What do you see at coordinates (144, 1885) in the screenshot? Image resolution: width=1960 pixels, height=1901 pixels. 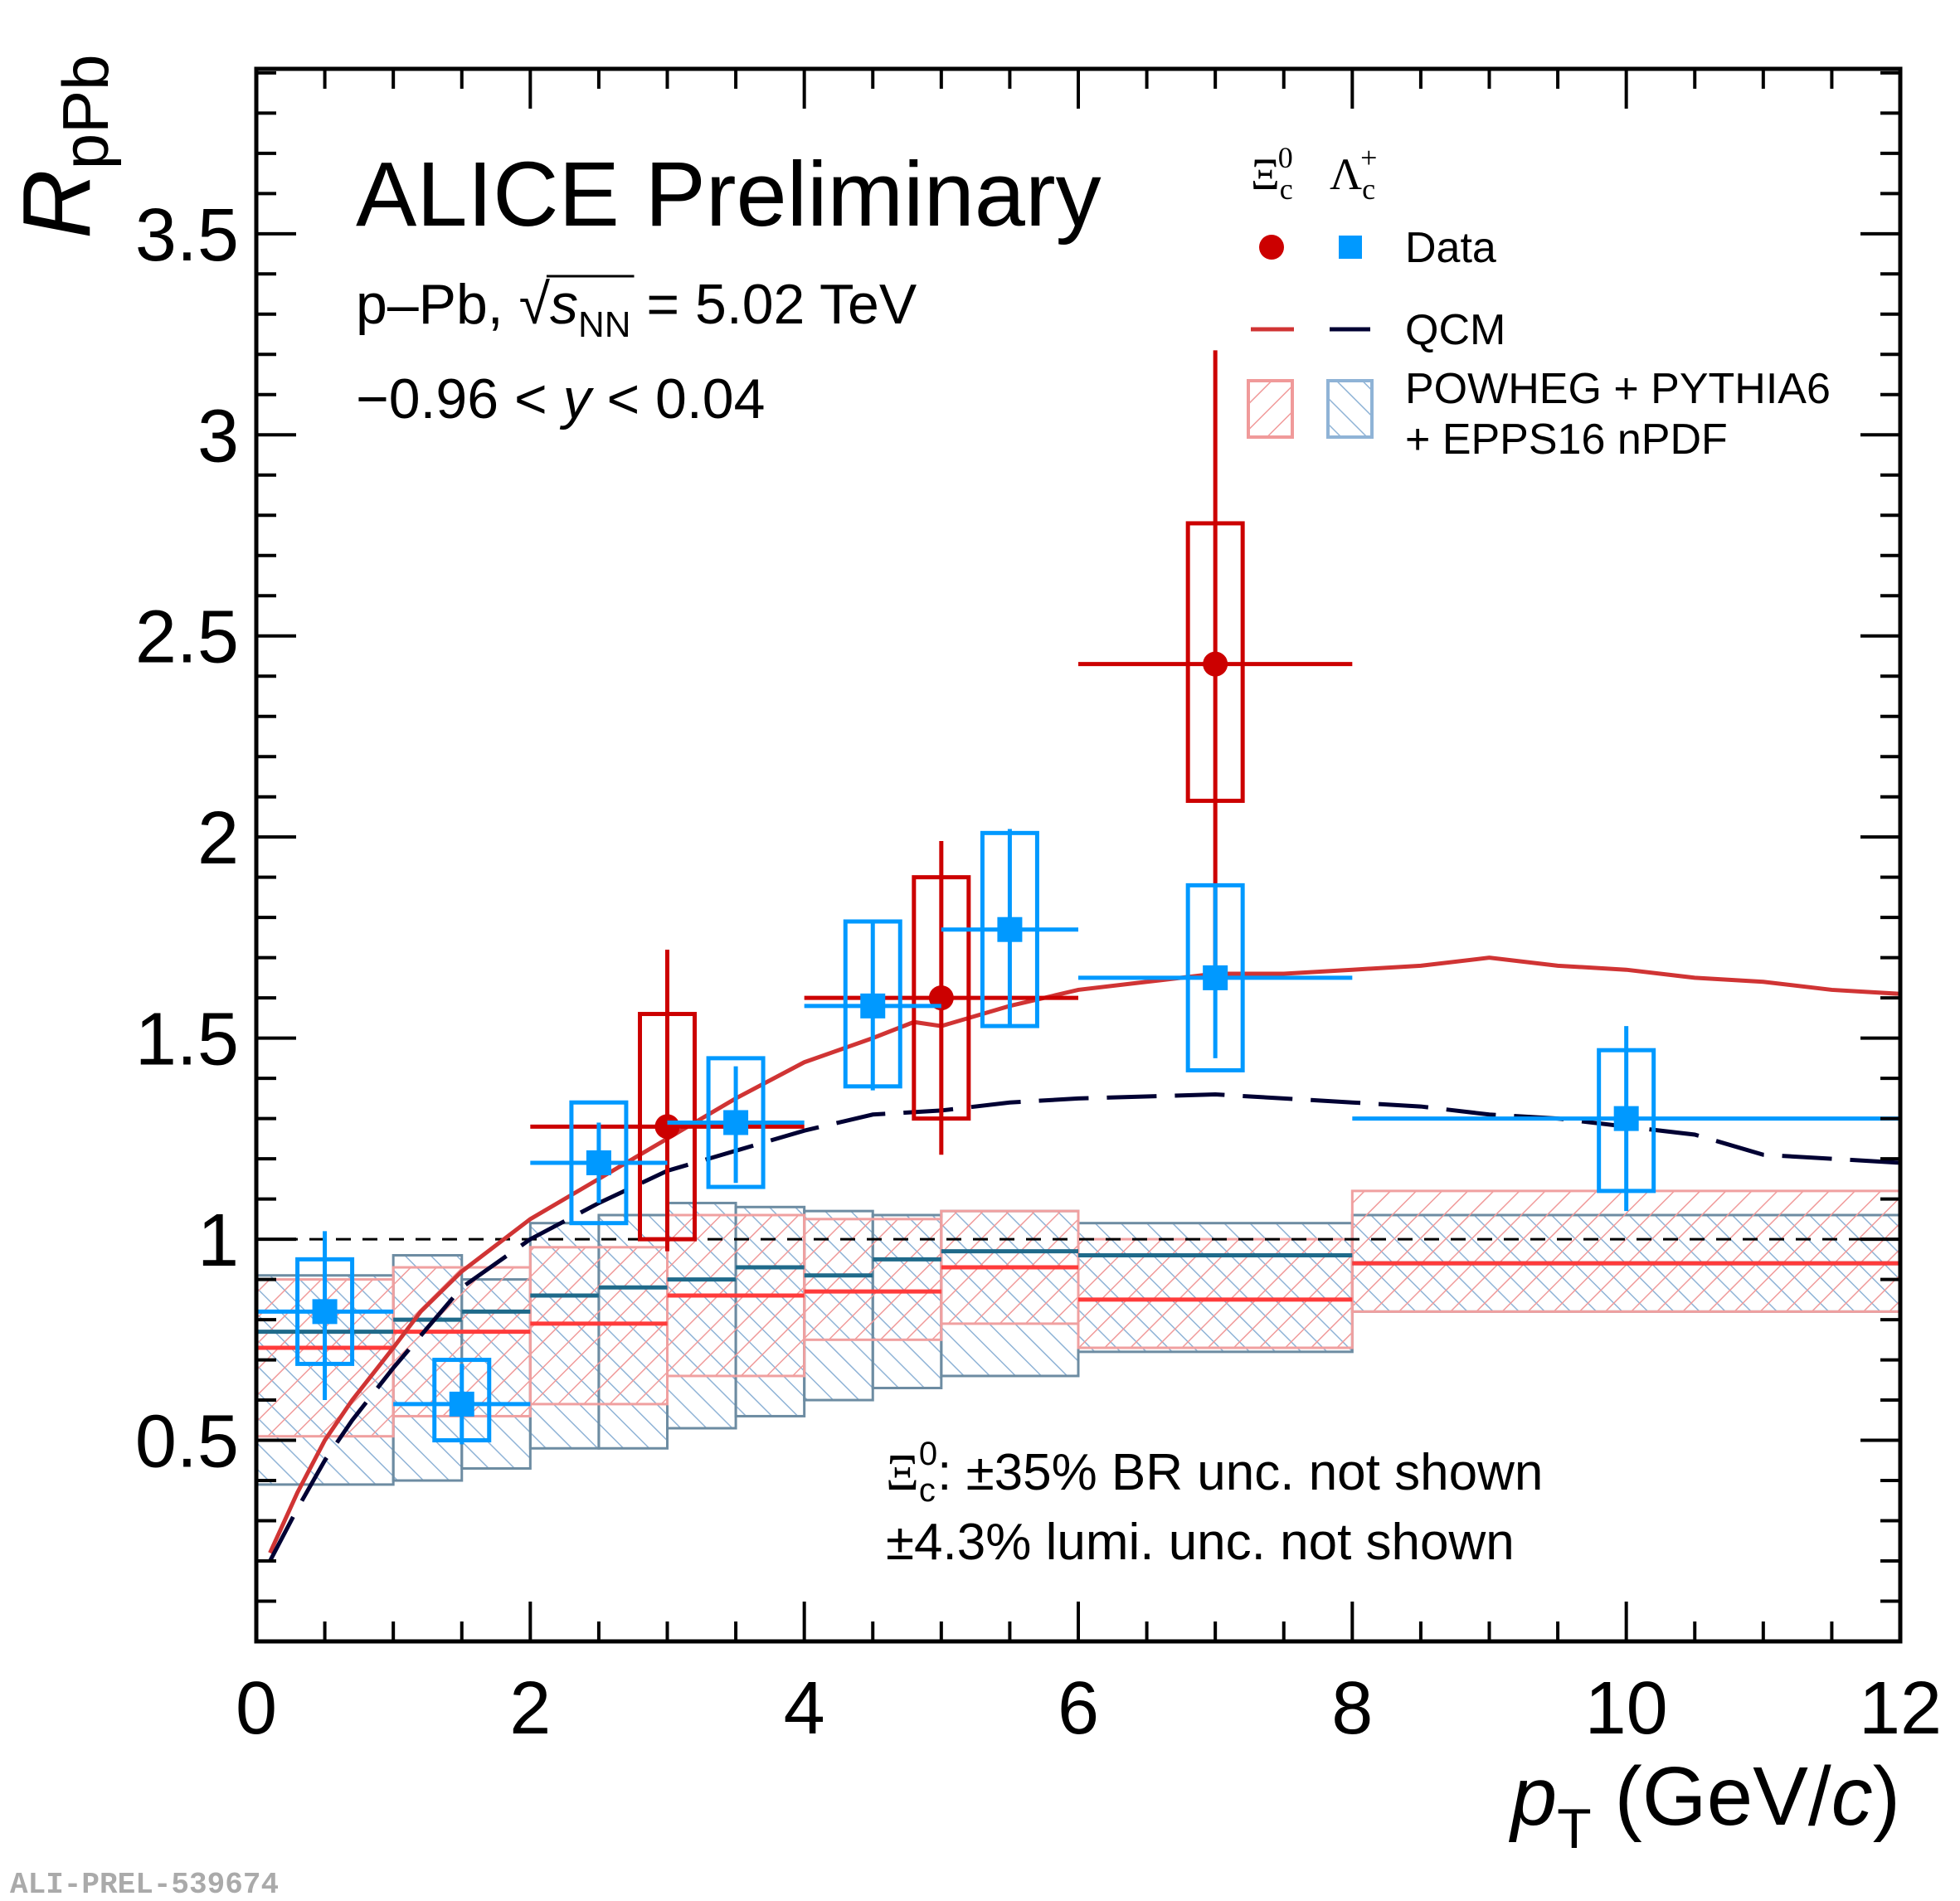 I see `watermark: ALI-PREL-539674` at bounding box center [144, 1885].